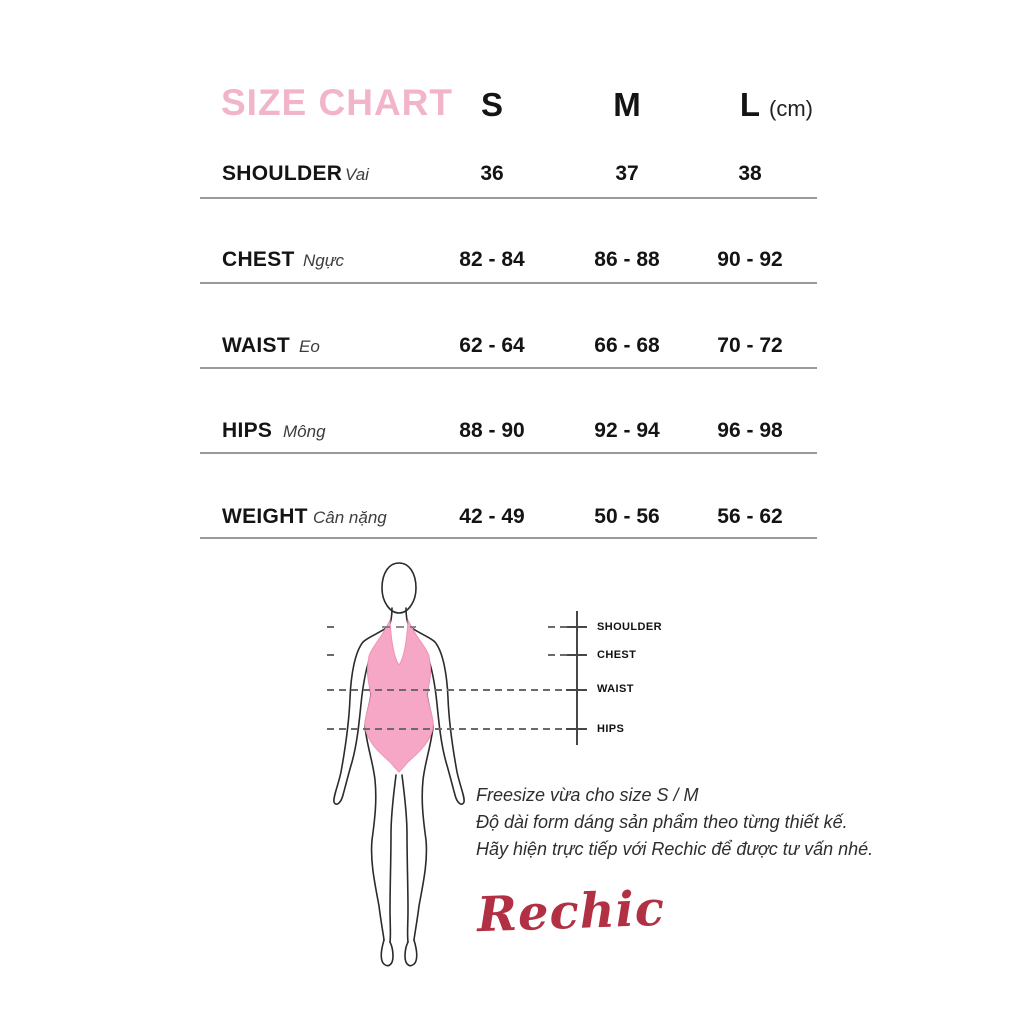 This screenshot has width=1024, height=1024. I want to click on table-row-shoulder: SHOULDER Vai 36 37 38, so click(512, 175).